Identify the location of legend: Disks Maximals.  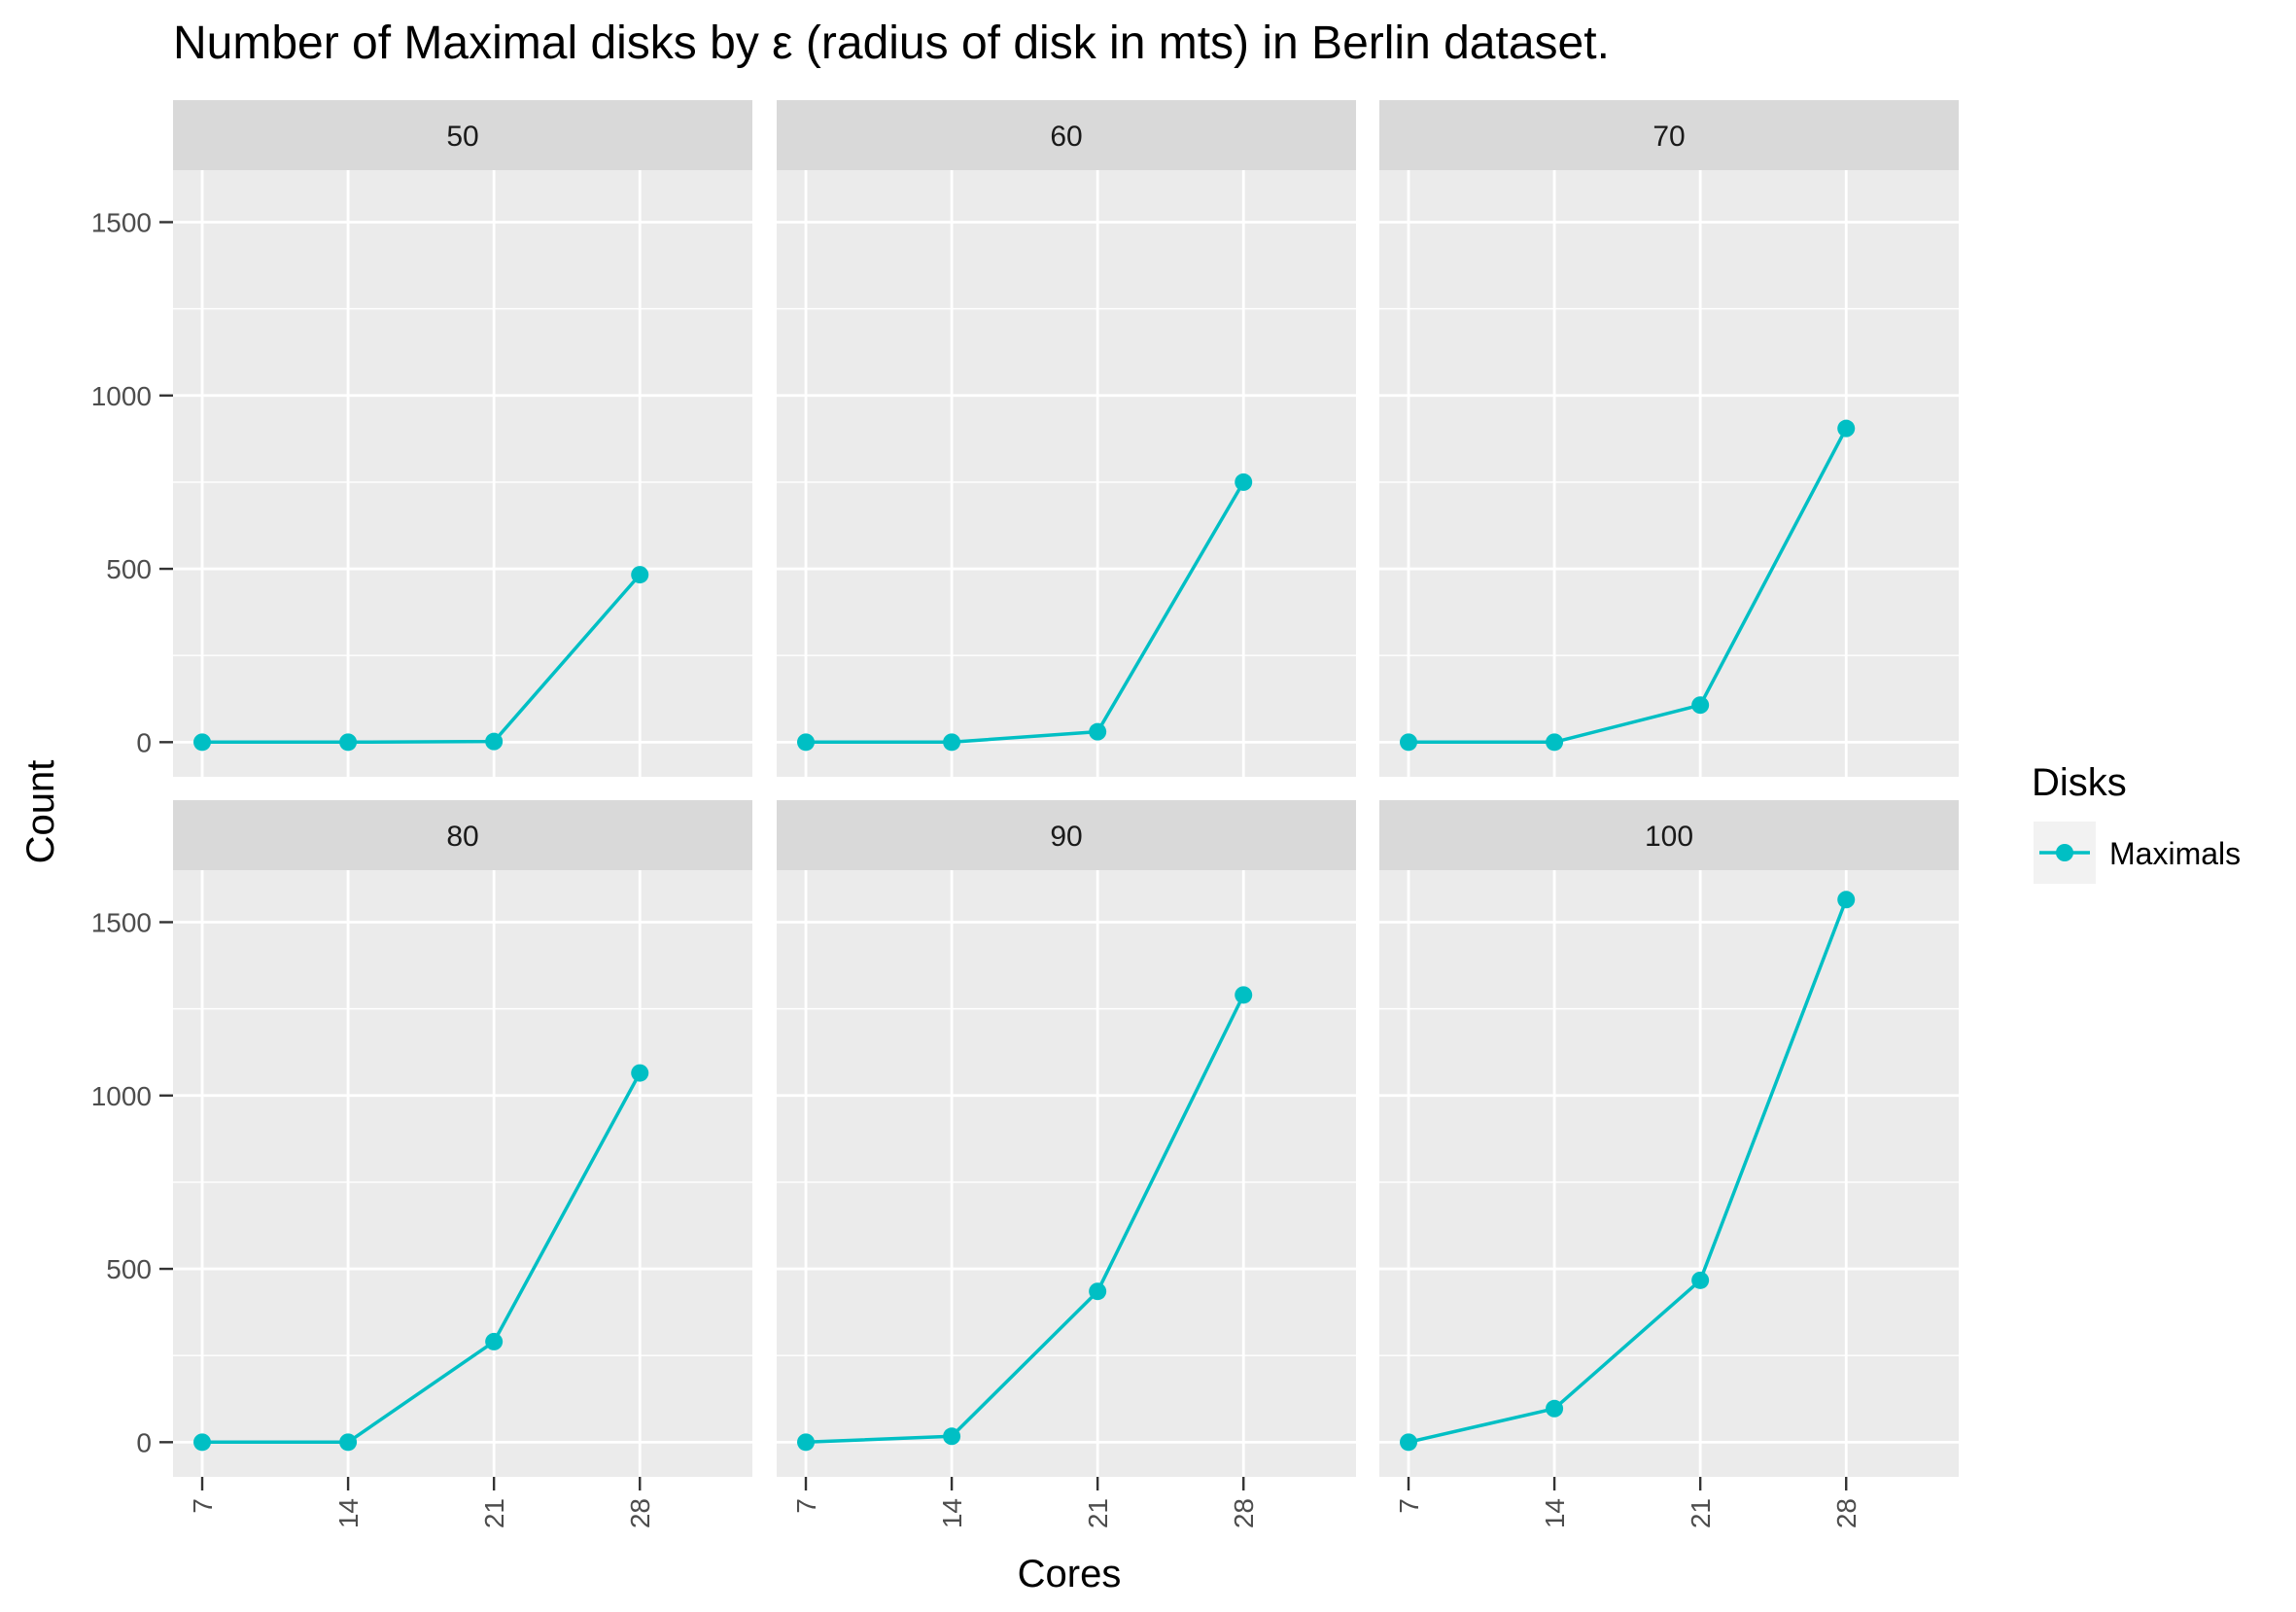
(2136, 822).